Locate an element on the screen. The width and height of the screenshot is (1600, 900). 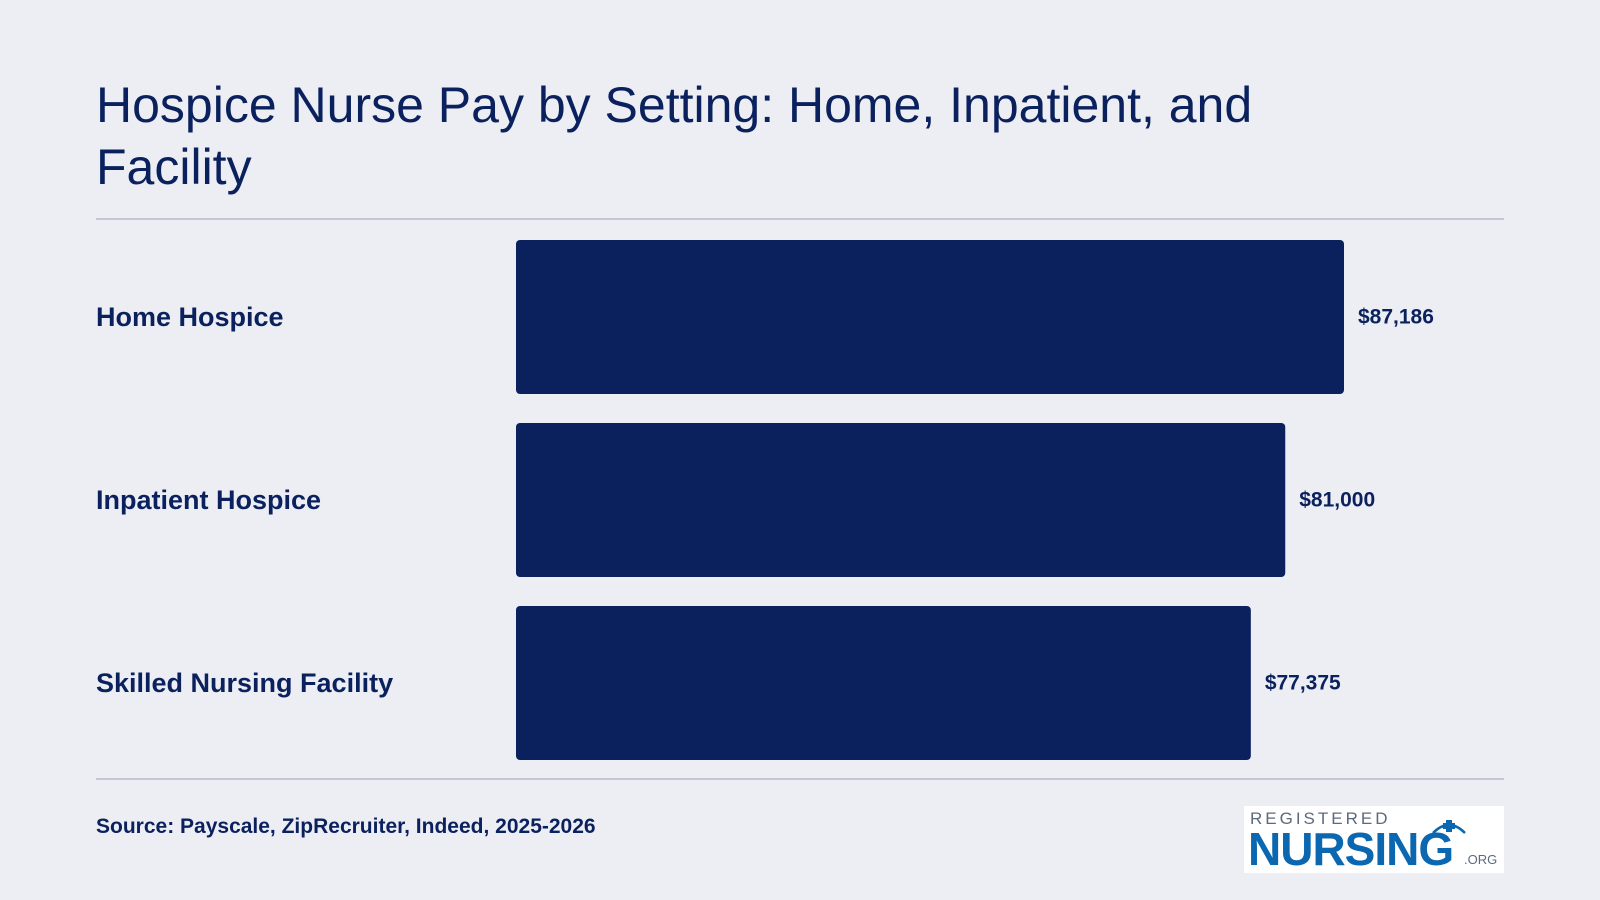
category-label: Home Hospice is located at coordinates (190, 317).